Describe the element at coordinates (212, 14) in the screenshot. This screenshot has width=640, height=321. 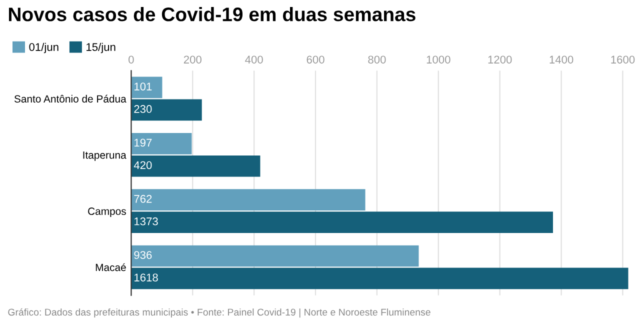
I see `chart-title: Novos casos de Covid-19 em duas semanas` at that location.